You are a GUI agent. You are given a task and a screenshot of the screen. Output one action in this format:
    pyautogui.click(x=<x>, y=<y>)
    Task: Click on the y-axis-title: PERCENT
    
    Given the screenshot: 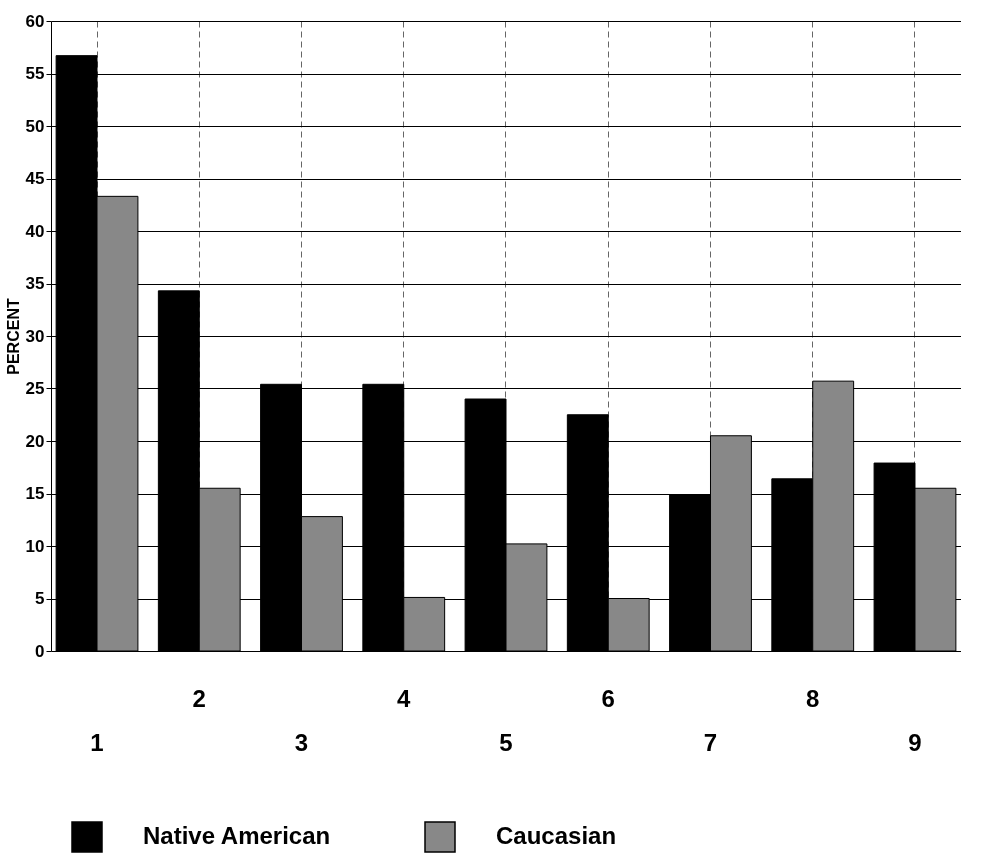 What is the action you would take?
    pyautogui.click(x=13, y=336)
    